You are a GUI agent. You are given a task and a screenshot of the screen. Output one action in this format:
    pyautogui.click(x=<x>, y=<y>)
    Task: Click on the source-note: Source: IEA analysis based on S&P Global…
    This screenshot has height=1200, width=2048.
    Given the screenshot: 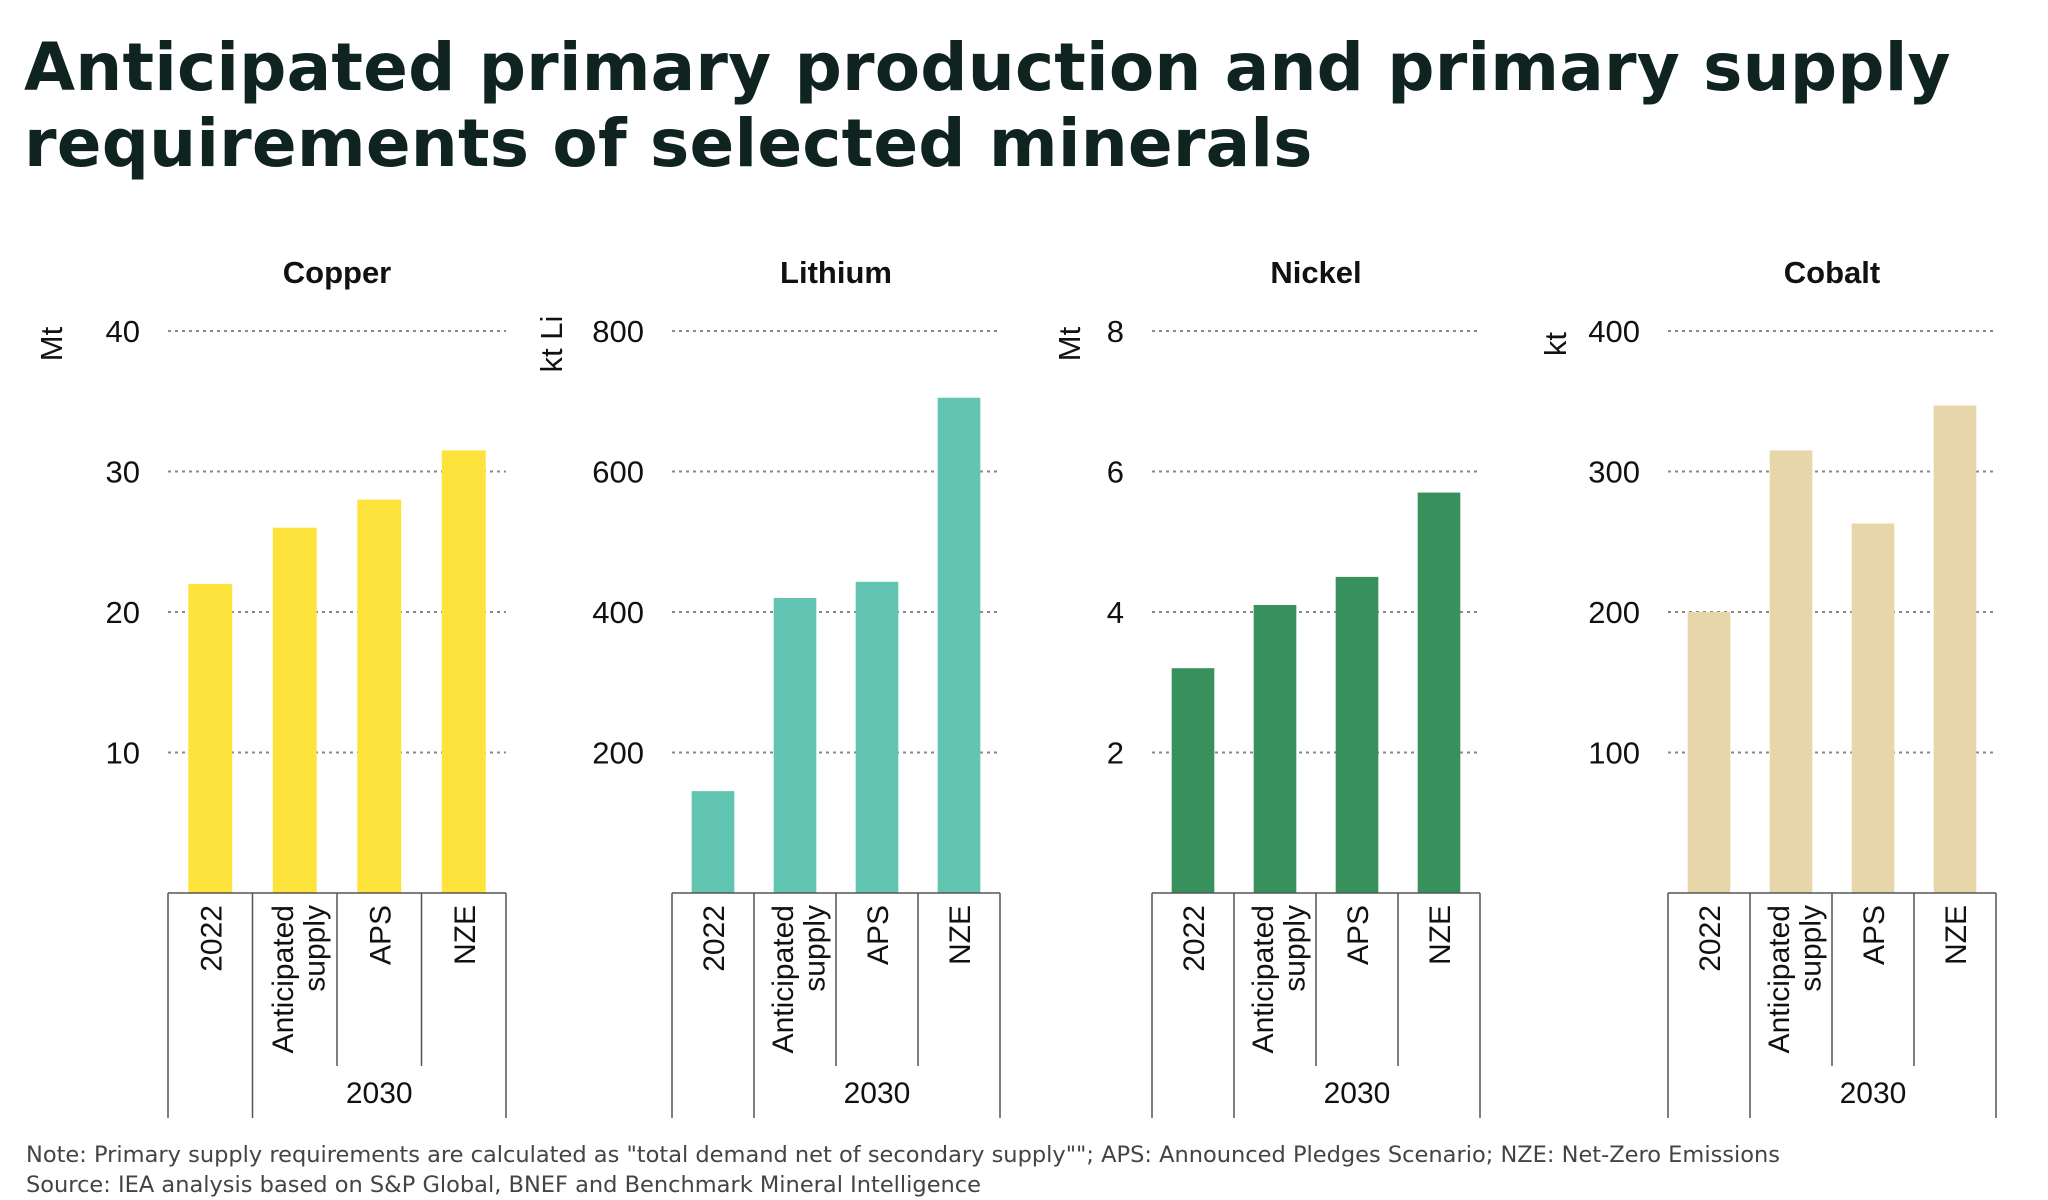 What is the action you would take?
    pyautogui.click(x=504, y=1185)
    